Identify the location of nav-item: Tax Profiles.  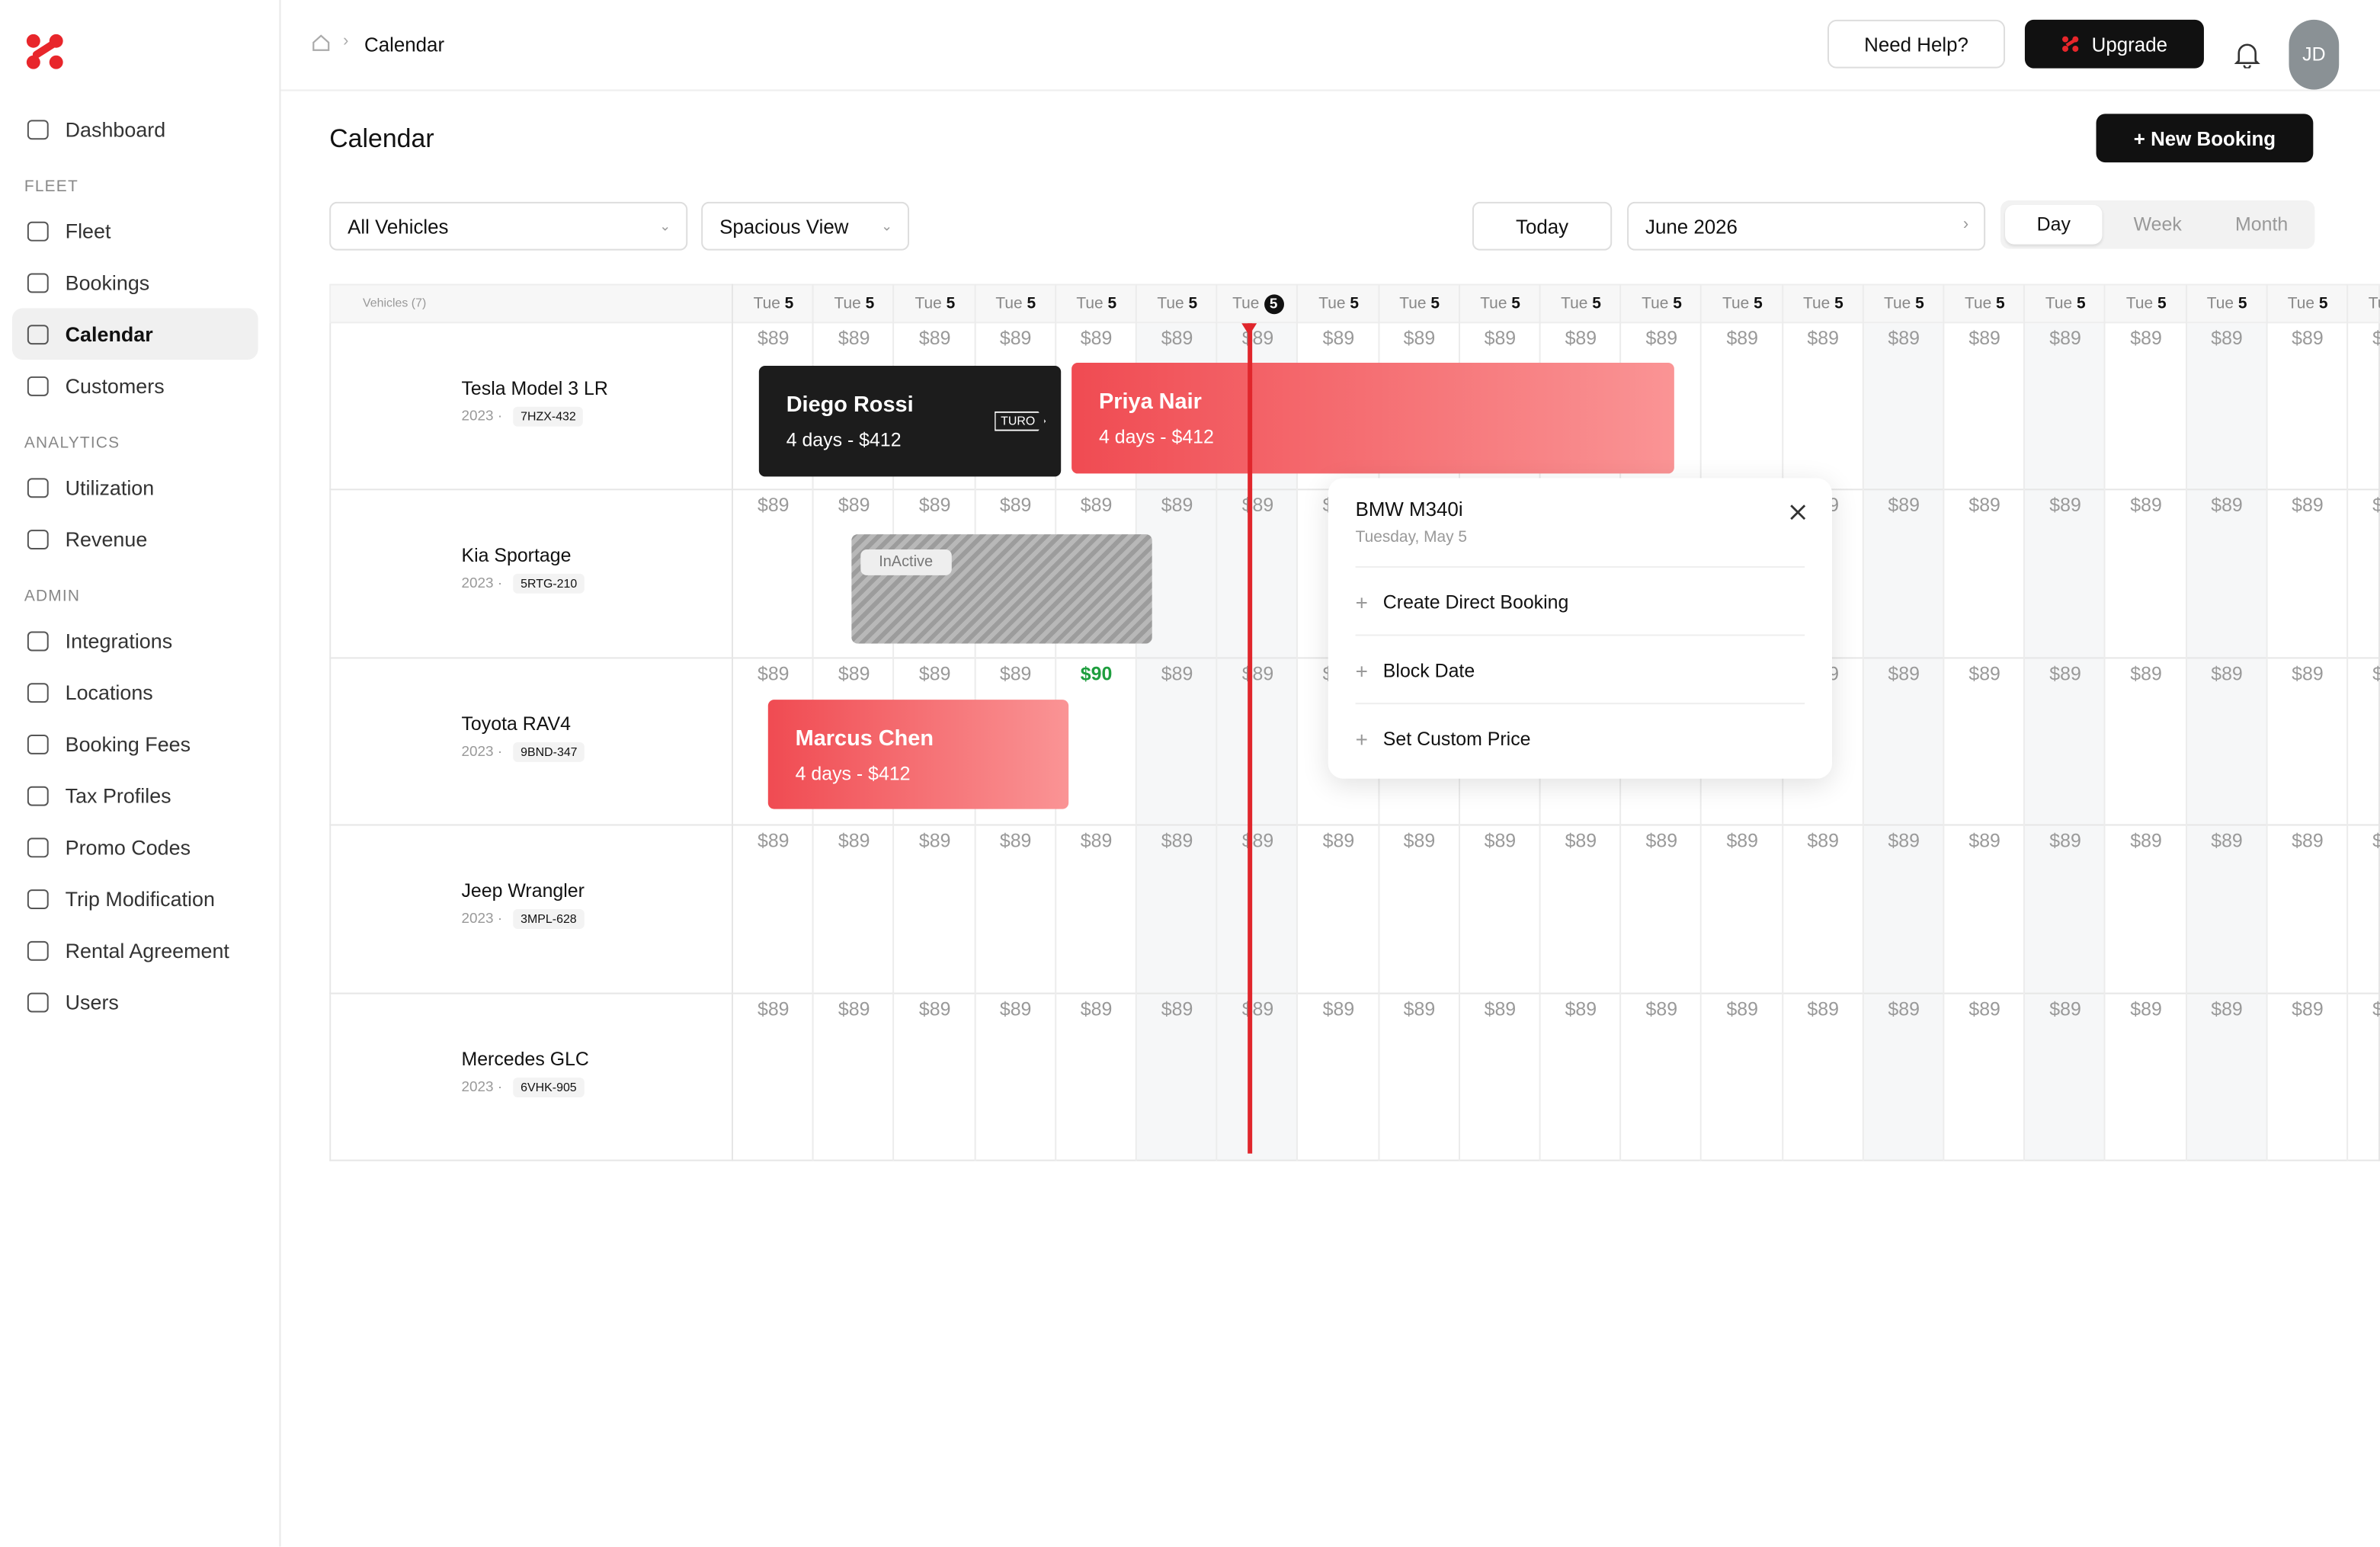
(135, 796).